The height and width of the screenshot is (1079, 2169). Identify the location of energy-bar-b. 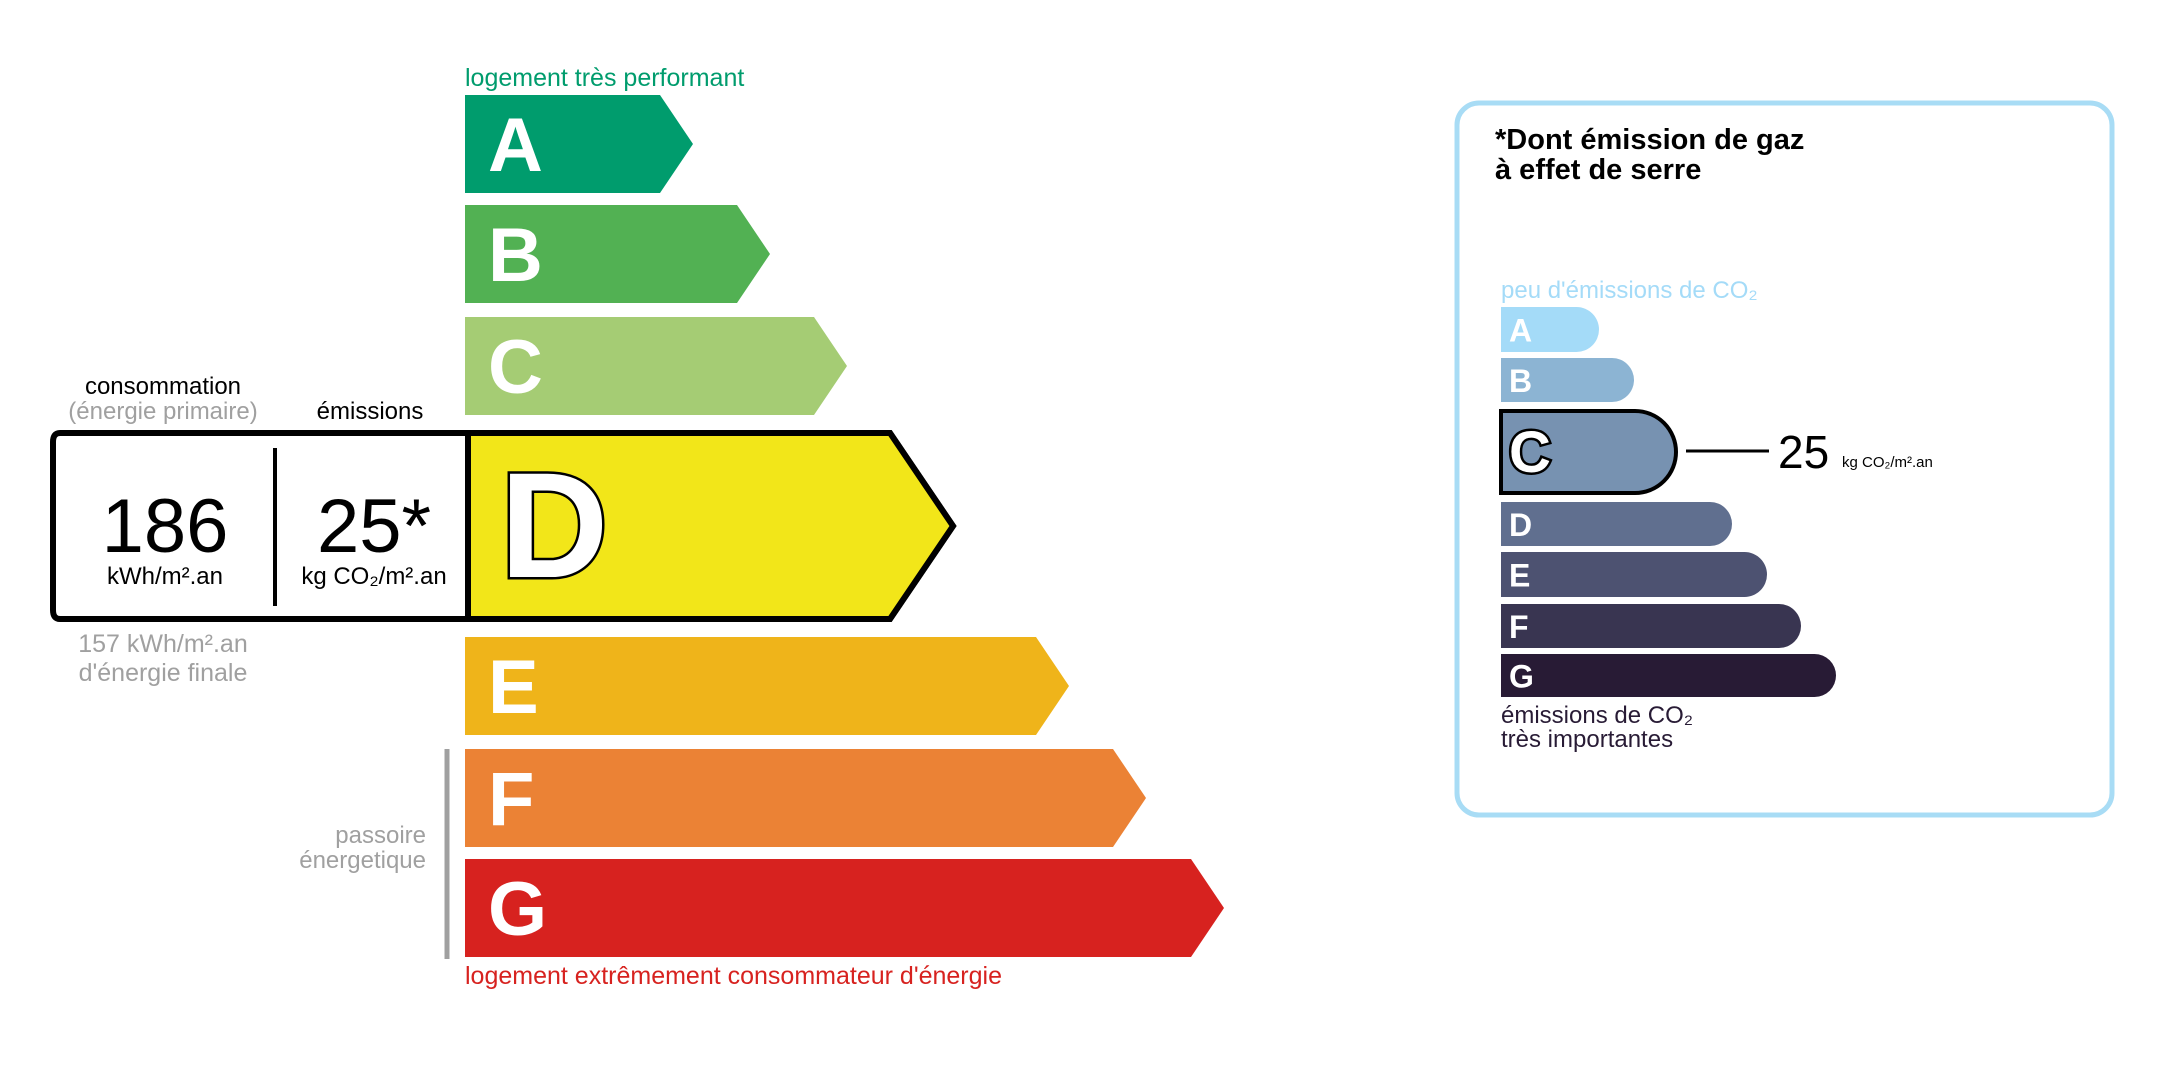
(617, 254).